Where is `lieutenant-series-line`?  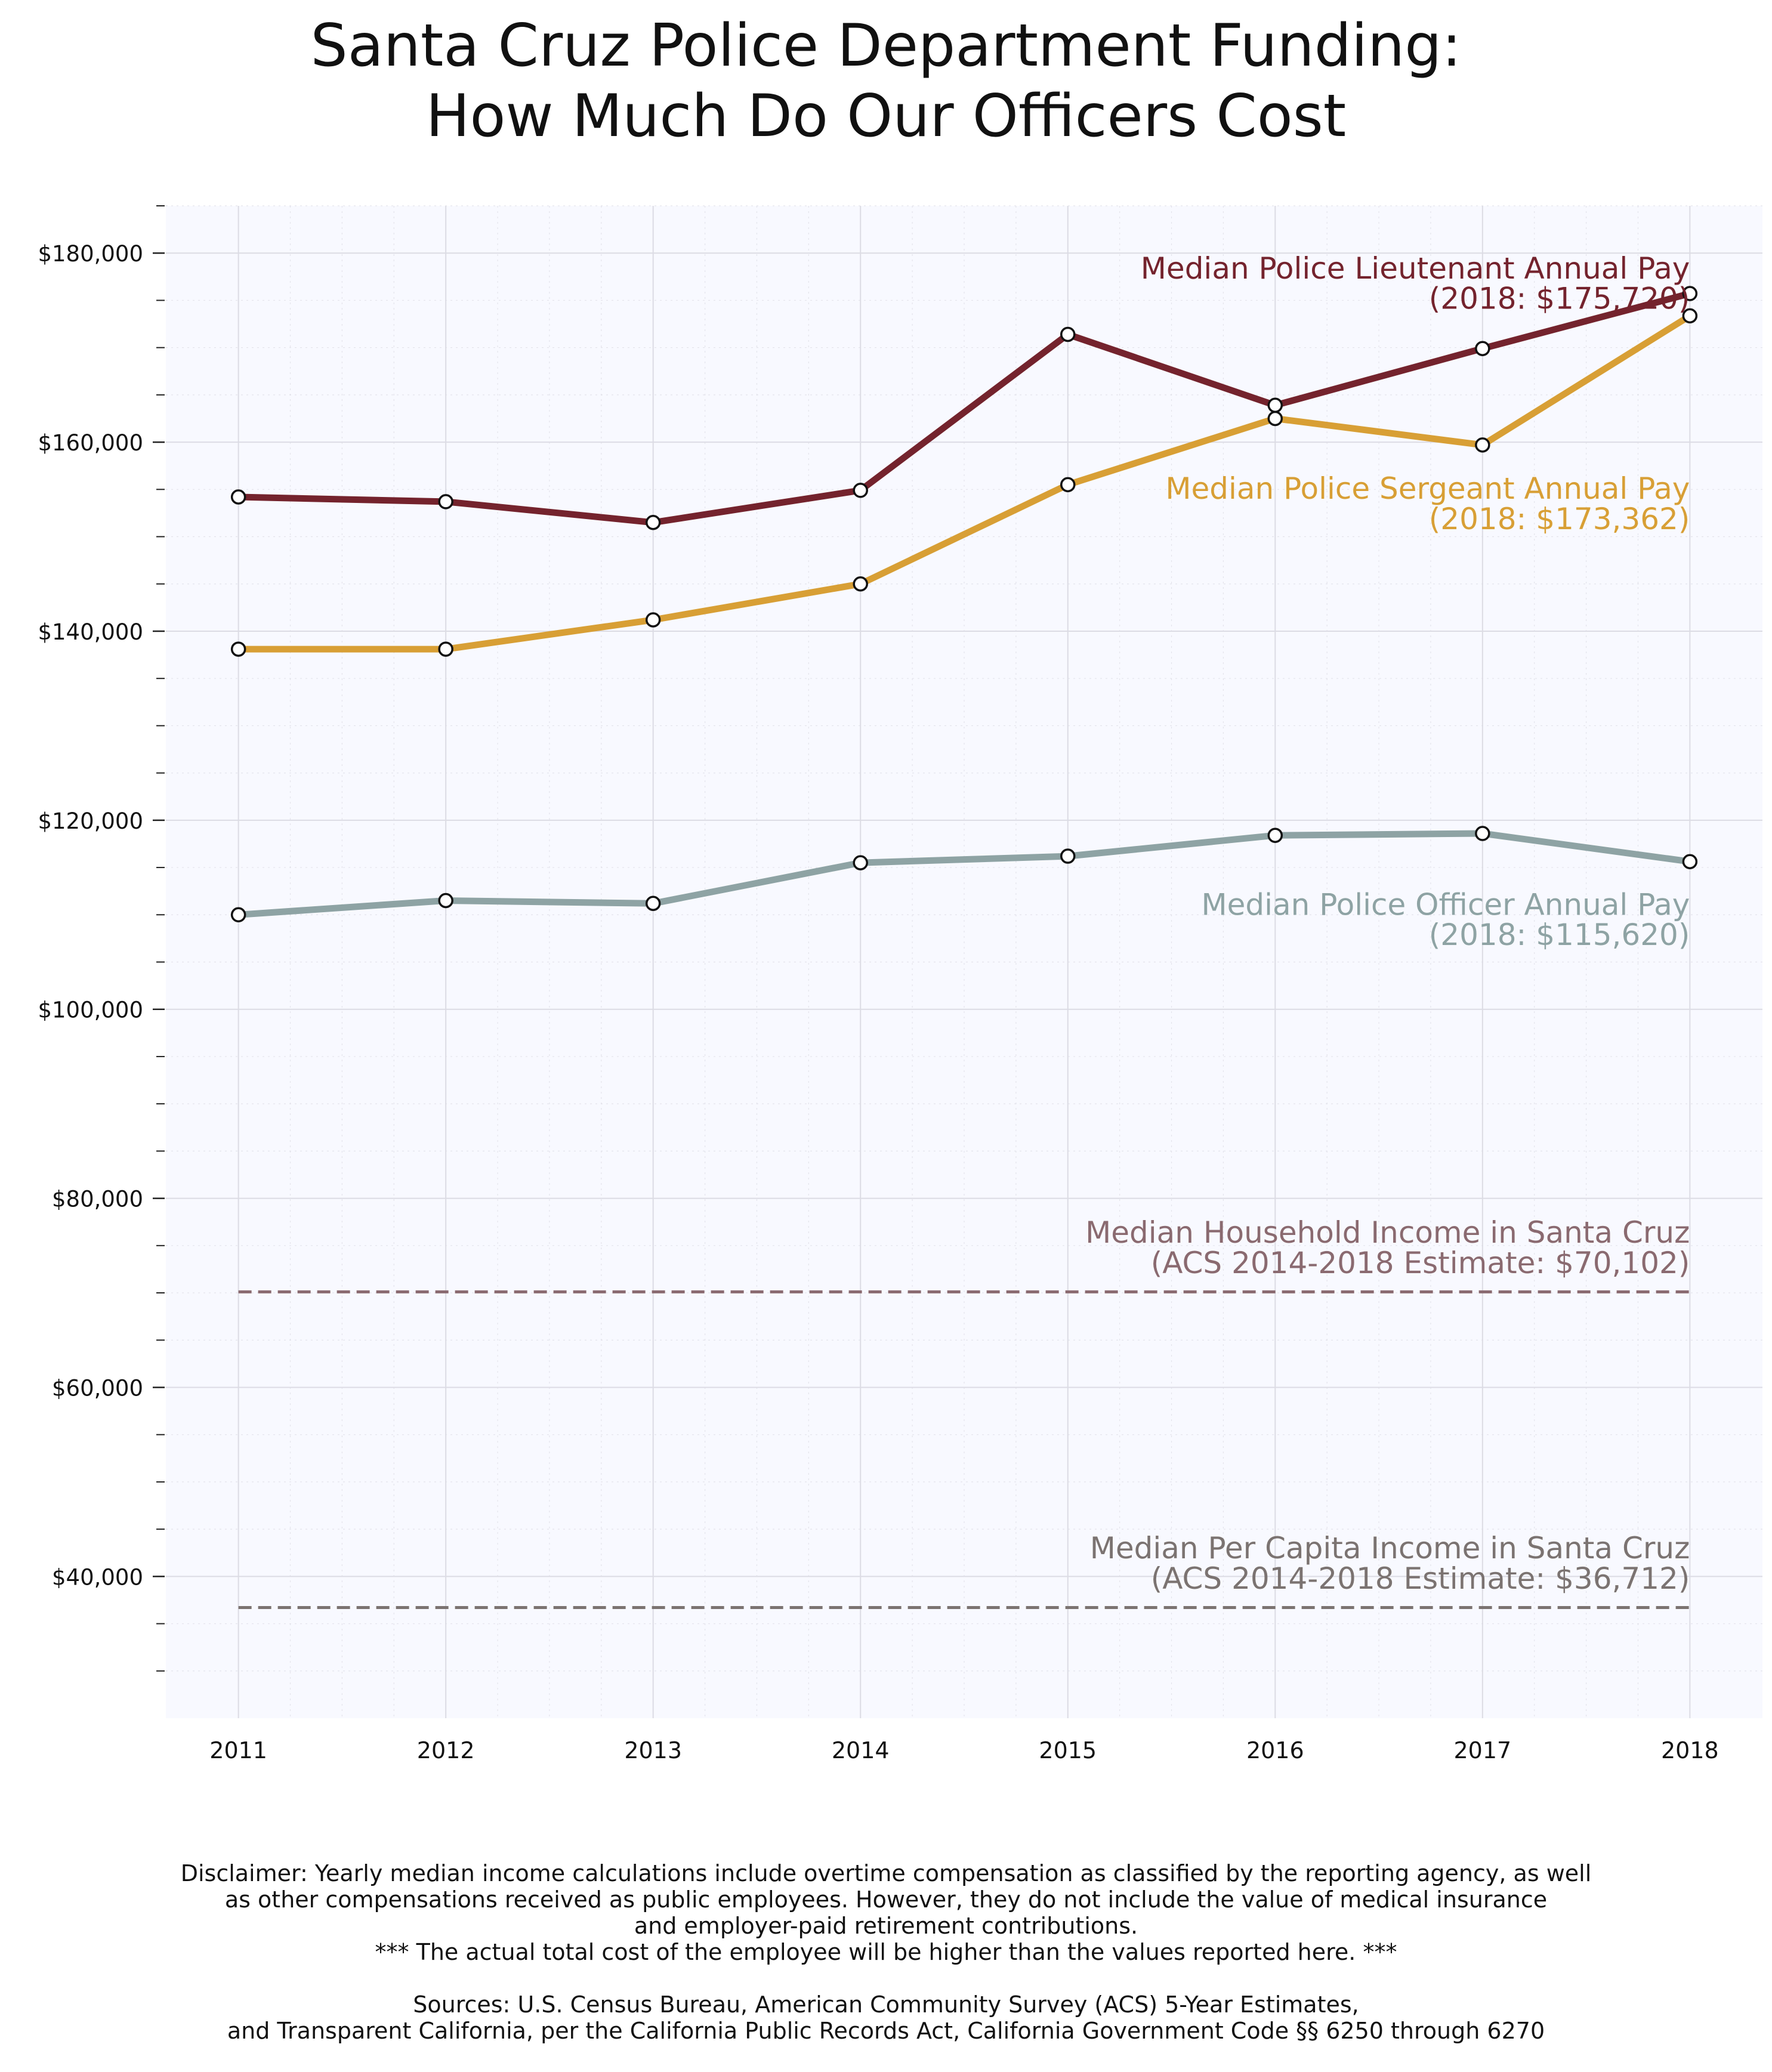 lieutenant-series-line is located at coordinates (964, 408).